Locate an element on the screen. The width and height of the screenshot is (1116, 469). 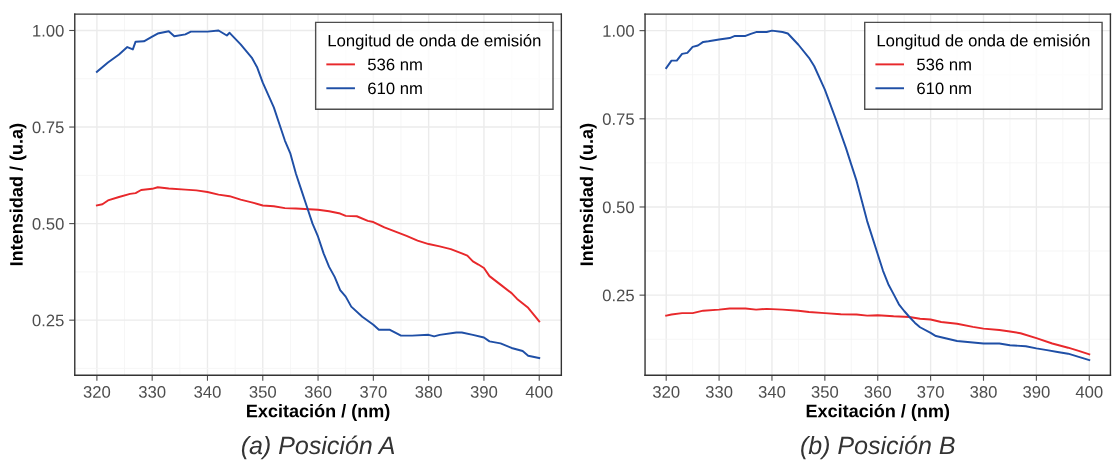
text: (b) Posición B is located at coordinates (878, 447).